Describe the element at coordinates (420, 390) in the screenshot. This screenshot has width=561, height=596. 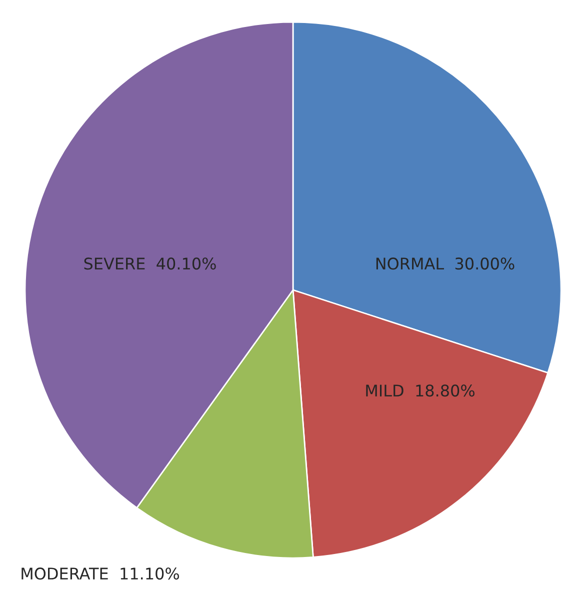
I see `slice-label: MILD 18.80%` at that location.